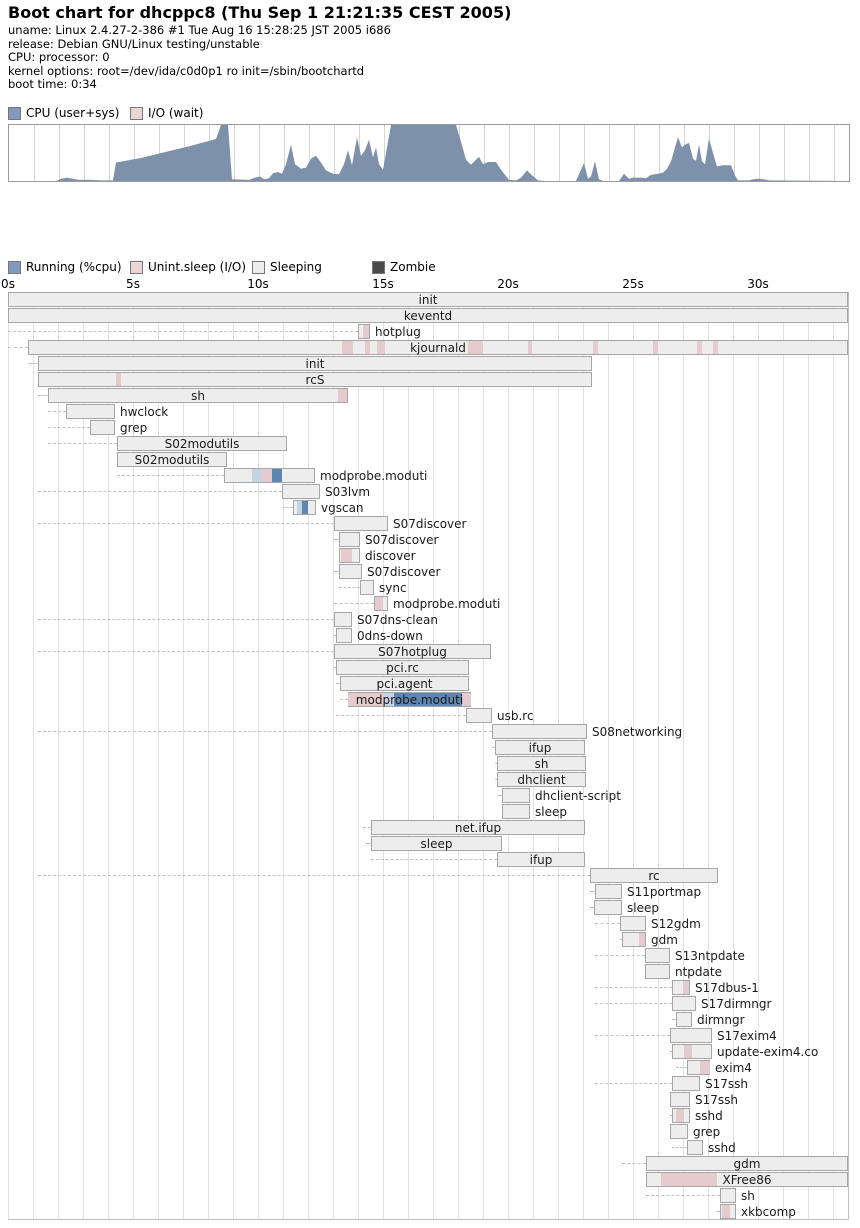  I want to click on process-label: S12gdm, so click(676, 924).